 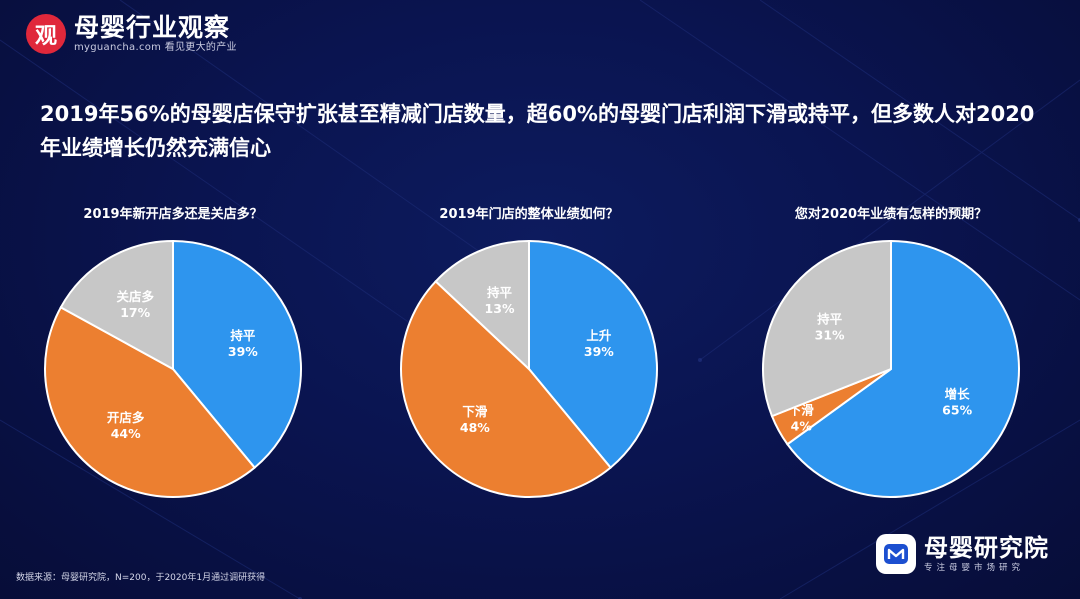 I want to click on pie-chart-2: 2019年门店的整体业绩如何？ 上升 39% 下滑 48% 持平 13%, so click(x=529, y=352).